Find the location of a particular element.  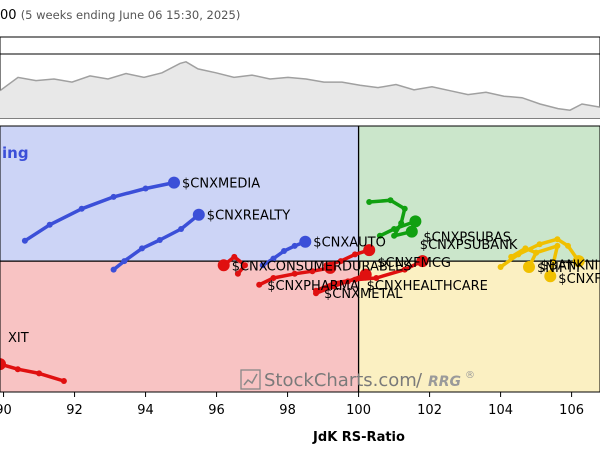

series-tail-cnxmetal is located at coordinates (342, 282).